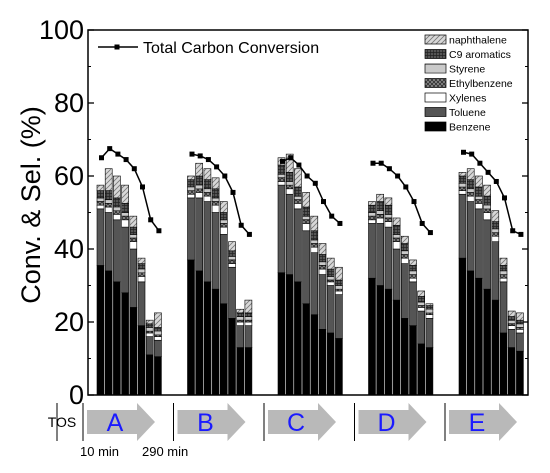 The width and height of the screenshot is (550, 473). I want to click on line-legend: Total Carbon Conversion, so click(208, 48).